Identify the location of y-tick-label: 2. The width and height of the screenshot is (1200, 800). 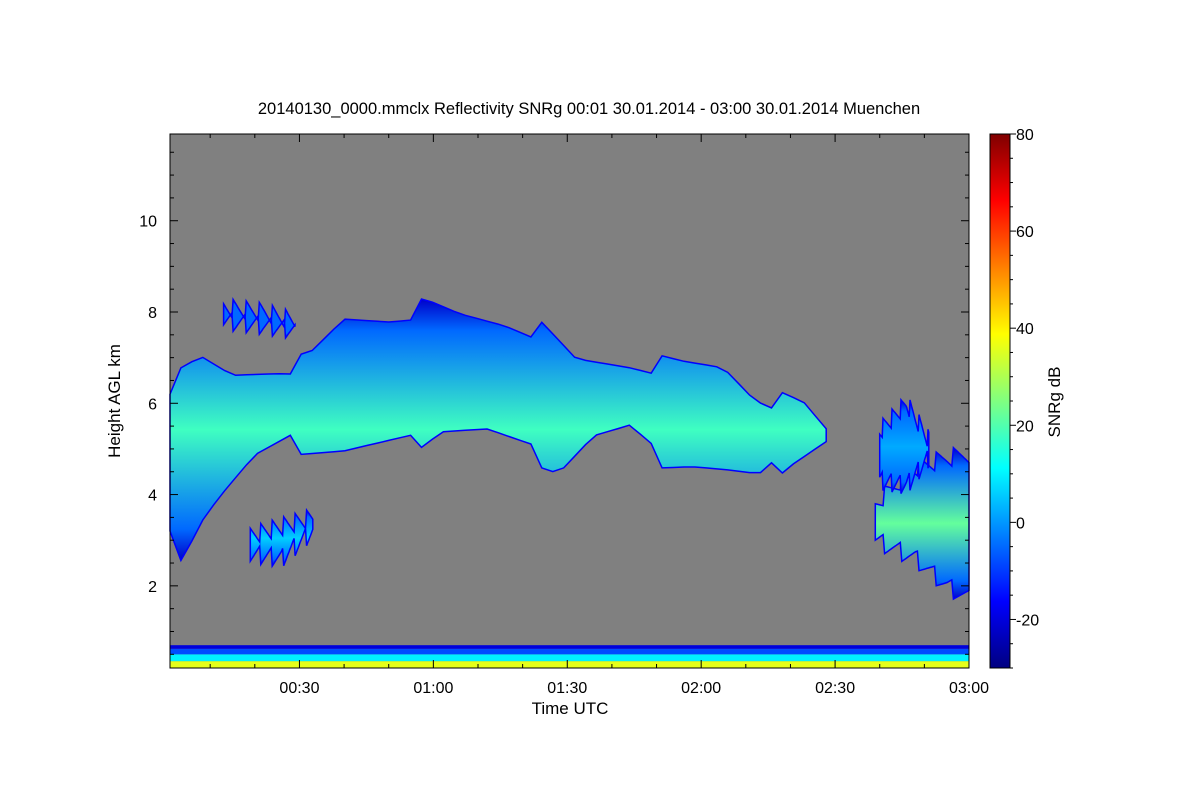
(152, 587).